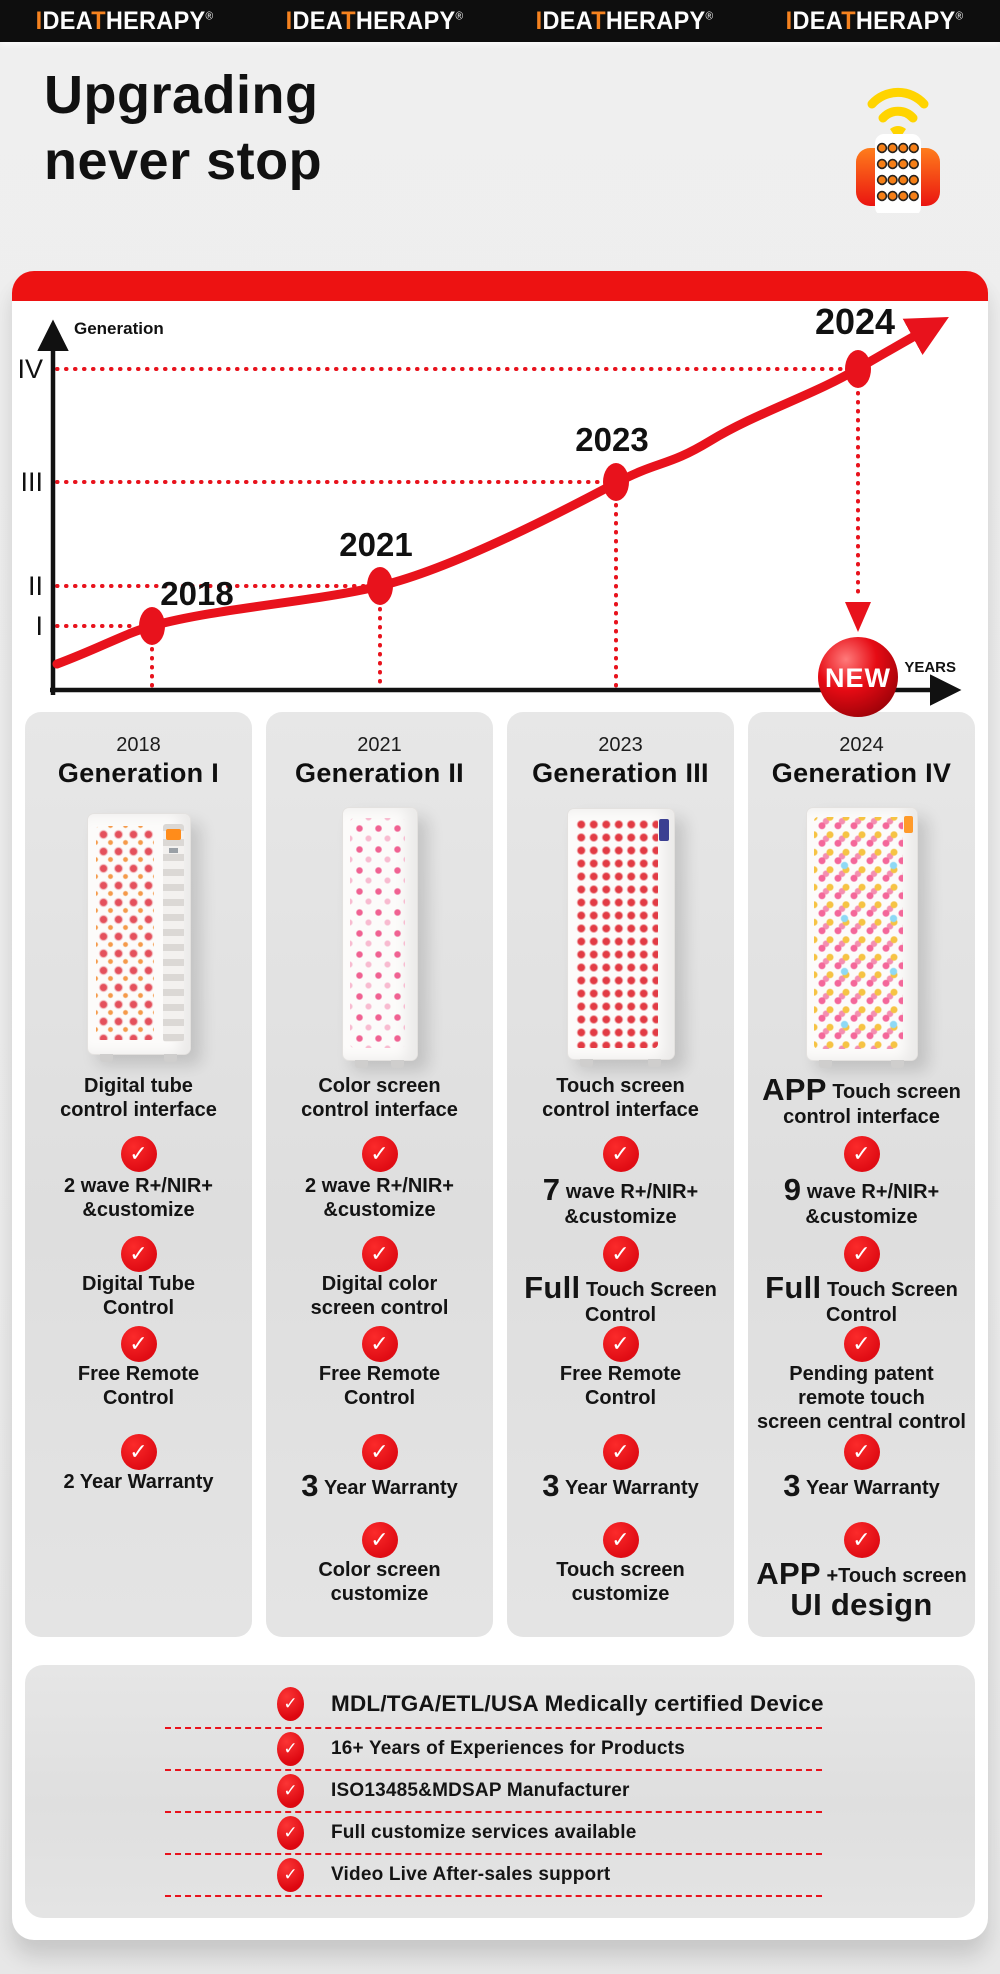 The width and height of the screenshot is (1000, 1974). I want to click on svg-text: 2021, so click(375, 544).